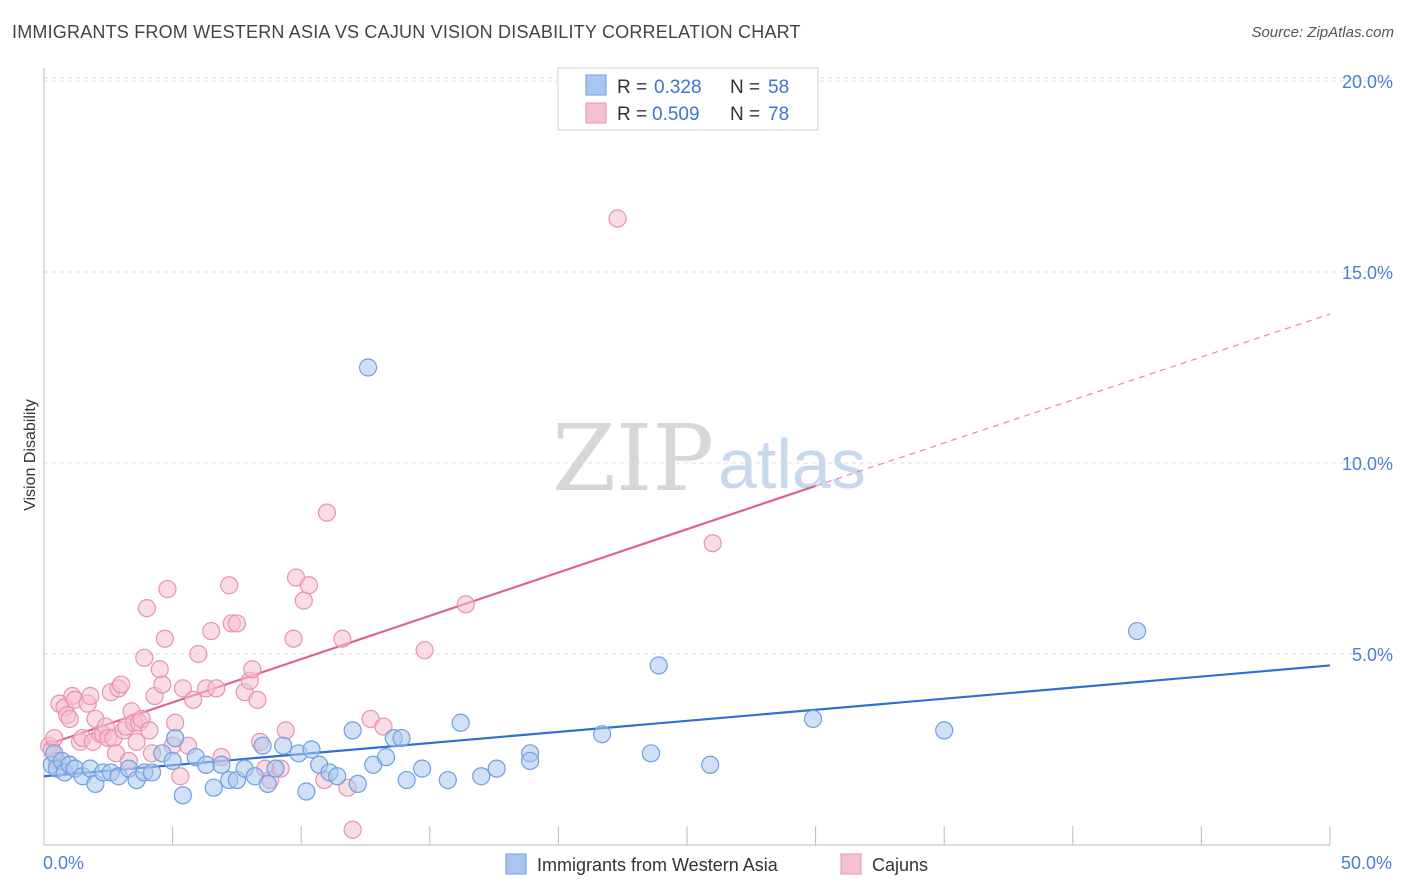 The image size is (1406, 892). What do you see at coordinates (1367, 464) in the screenshot?
I see `y-tick-label-1: 10.0%` at bounding box center [1367, 464].